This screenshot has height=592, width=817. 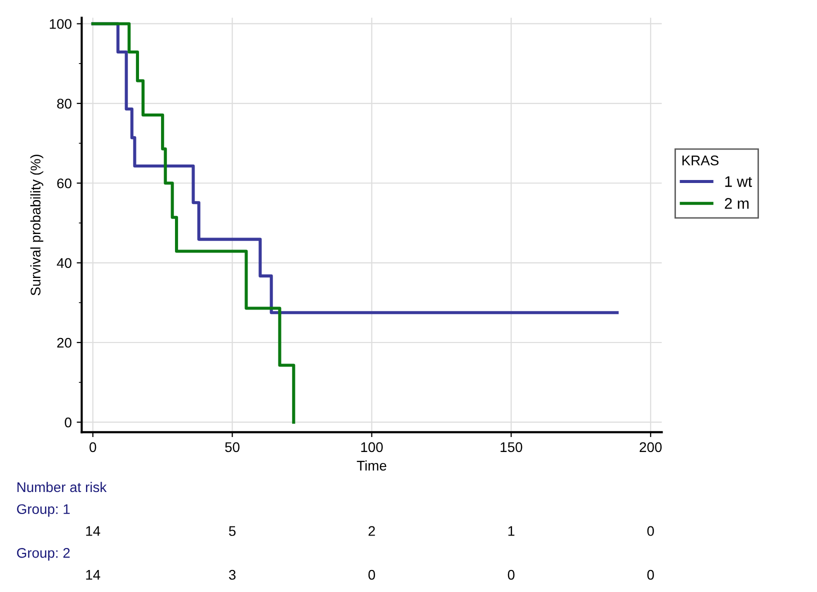 I want to click on x-tick-label: 150, so click(x=511, y=447).